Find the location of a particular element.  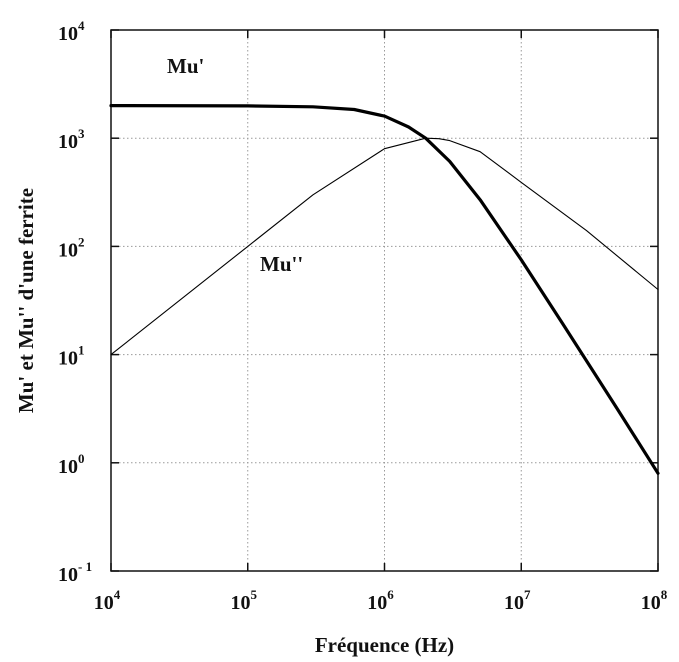

x-tick-labels: 10⁴ 10⁵ 10⁶ 10⁷ 10⁸ is located at coordinates (381, 600).